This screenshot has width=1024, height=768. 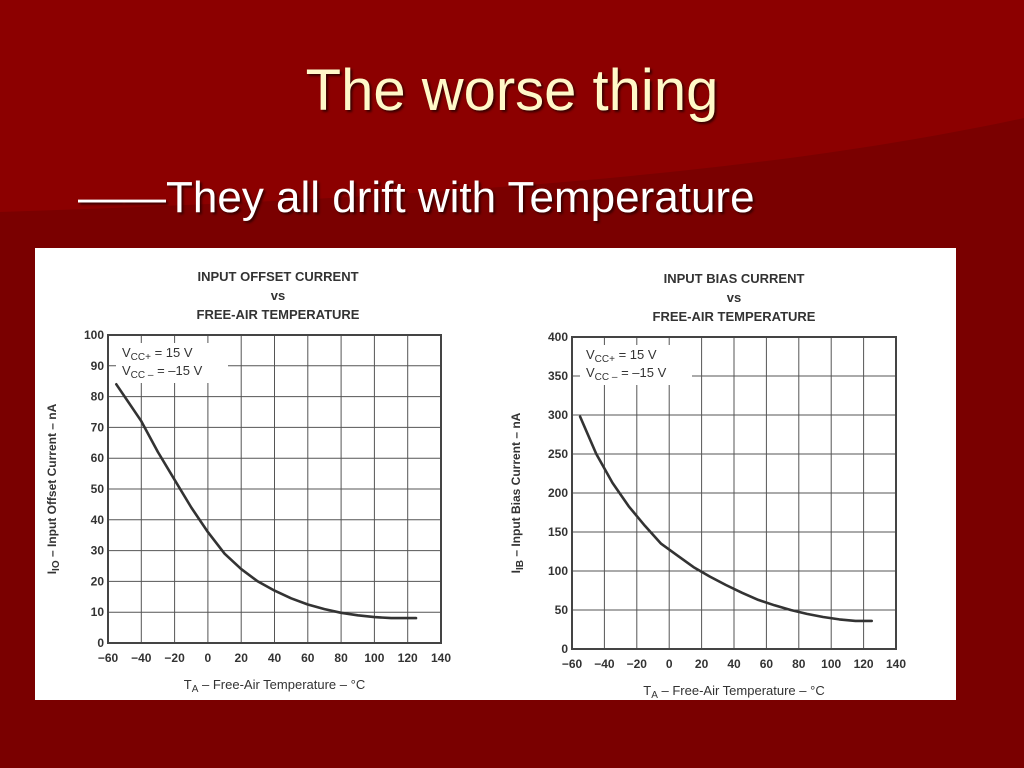 What do you see at coordinates (558, 454) in the screenshot?
I see `y-tick-label: 250` at bounding box center [558, 454].